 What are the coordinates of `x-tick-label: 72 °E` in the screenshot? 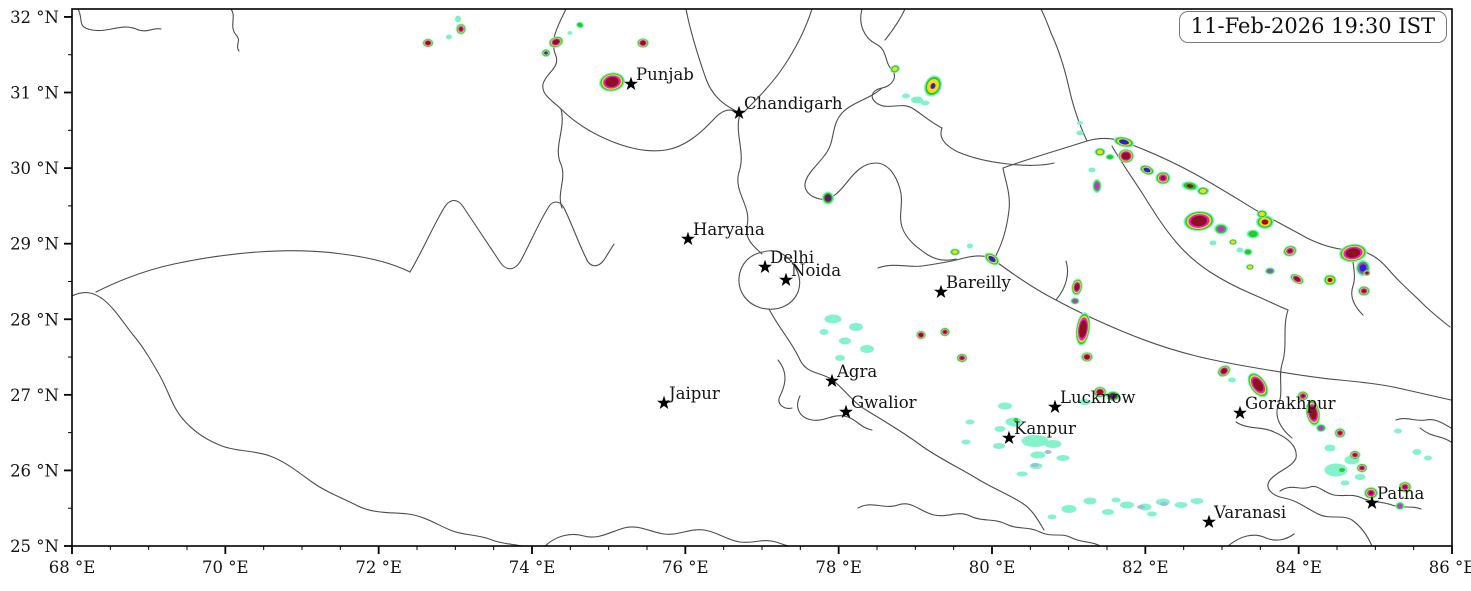 It's located at (378, 567).